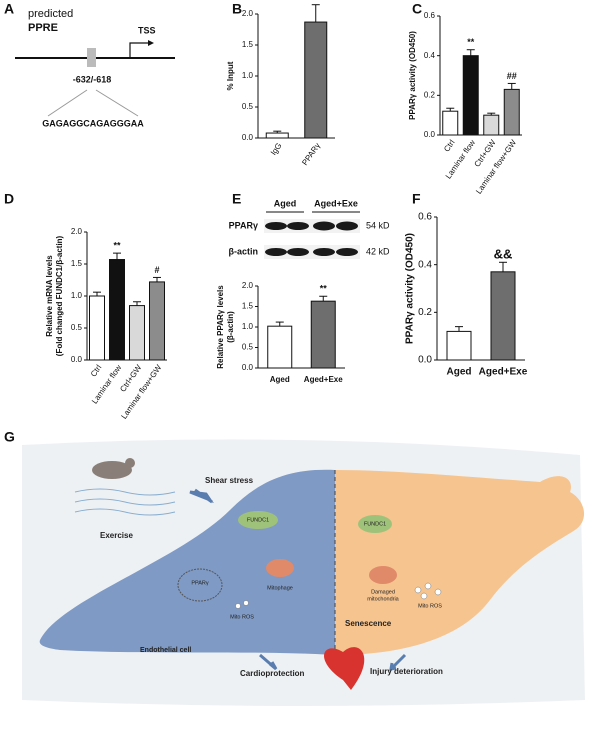  I want to click on label: GAGAGGCAGAGGGAA, so click(93, 123).